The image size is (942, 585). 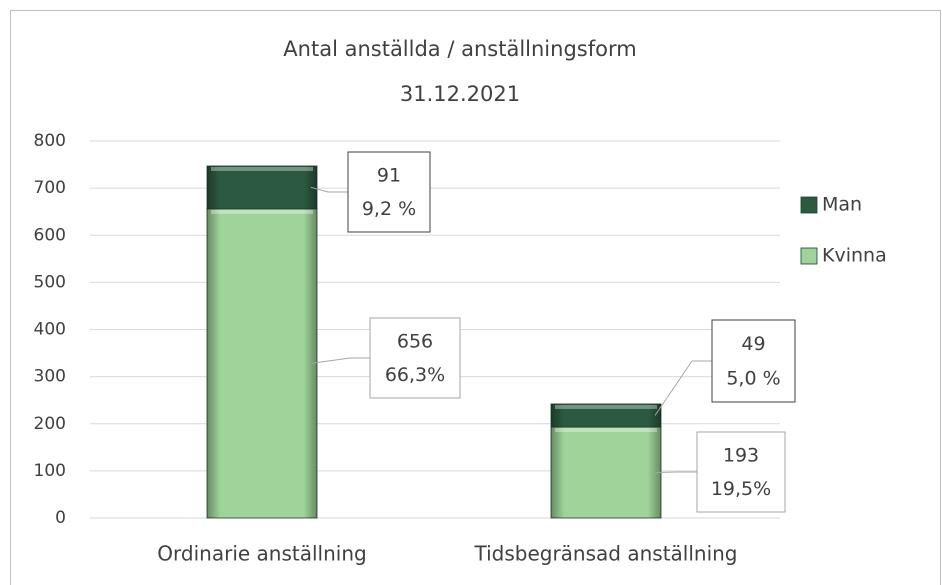 What do you see at coordinates (50, 377) in the screenshot?
I see `y-tick-label: 300` at bounding box center [50, 377].